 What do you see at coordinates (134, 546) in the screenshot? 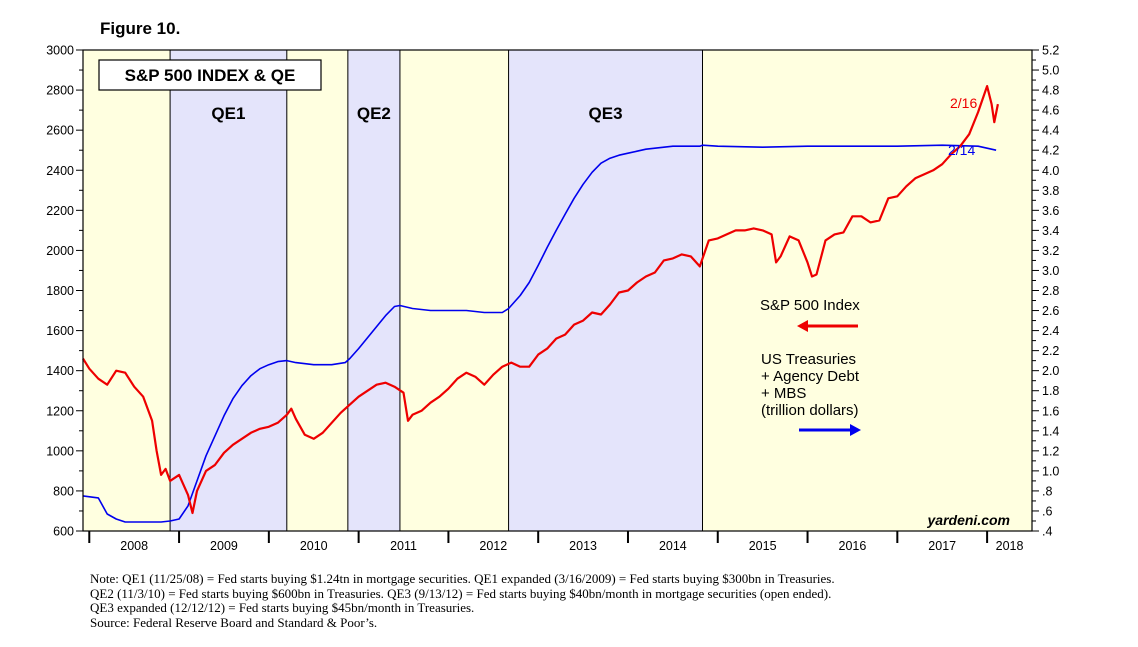
I see `x-tick-label-2008: 2008` at bounding box center [134, 546].